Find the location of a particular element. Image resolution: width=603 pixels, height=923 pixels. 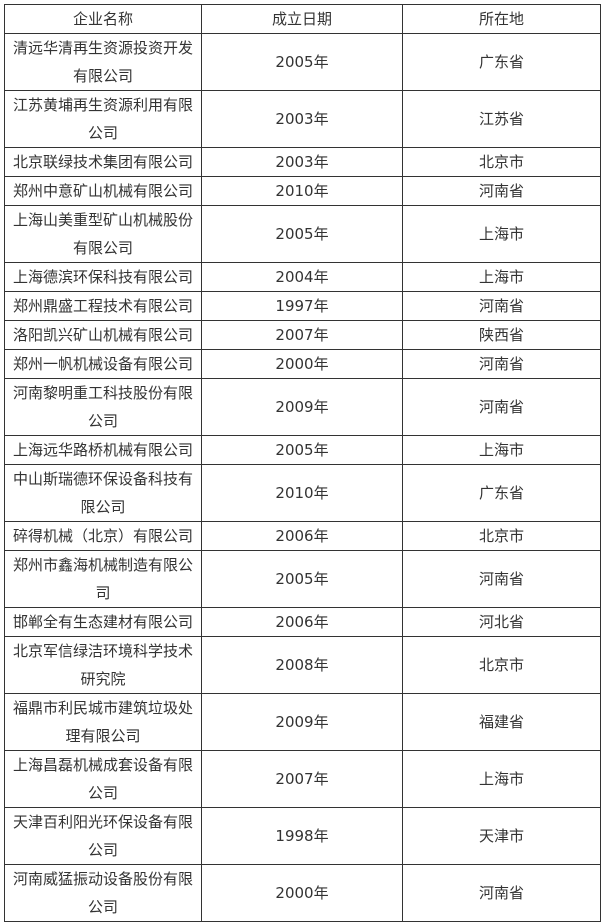

company-name-cell: 上海山美重型矿山机械股份有限公司 is located at coordinates (103, 234).